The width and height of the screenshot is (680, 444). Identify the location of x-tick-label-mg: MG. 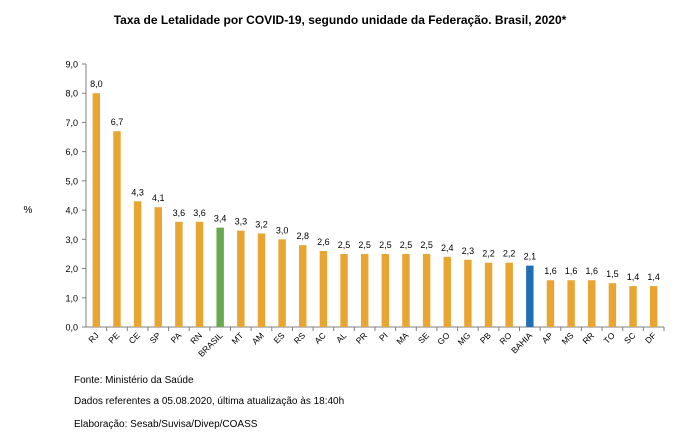
(464, 338).